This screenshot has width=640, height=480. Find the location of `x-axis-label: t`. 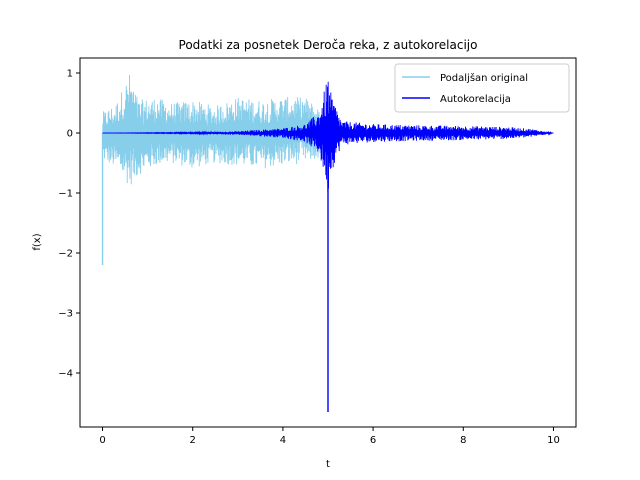

x-axis-label: t is located at coordinates (328, 464).